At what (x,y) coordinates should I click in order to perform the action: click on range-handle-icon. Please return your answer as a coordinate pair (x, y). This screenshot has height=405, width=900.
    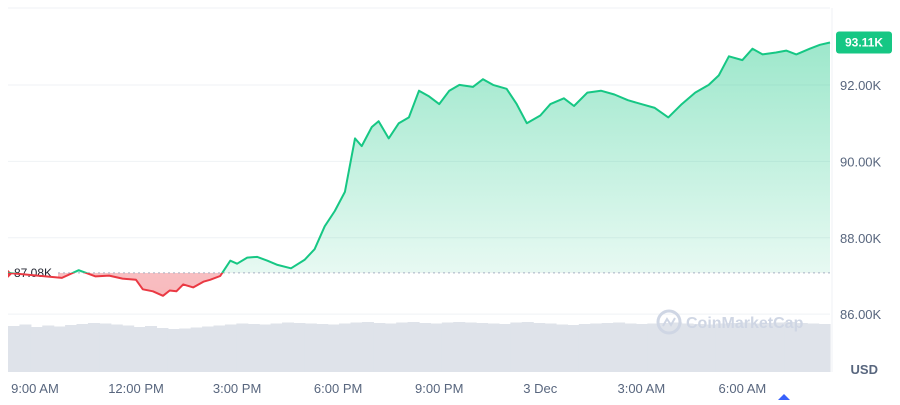
    Looking at the image, I should click on (784, 397).